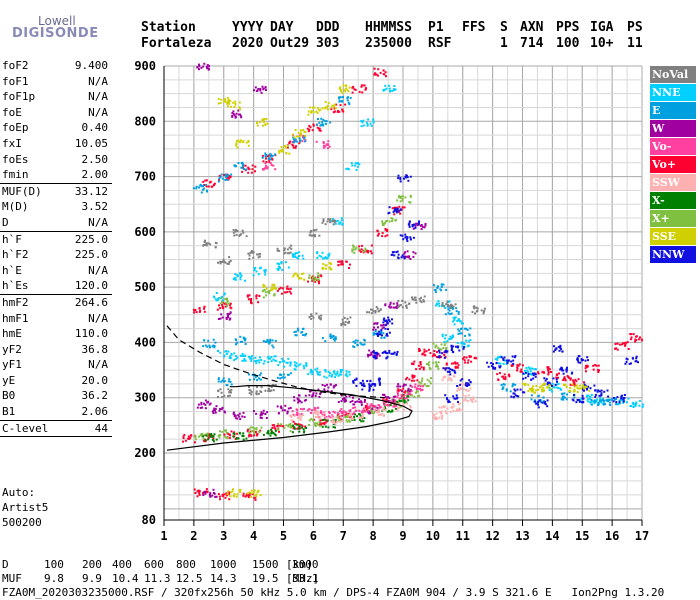 This screenshot has width=700, height=600. I want to click on parameter-value: 36.2, so click(95, 396).